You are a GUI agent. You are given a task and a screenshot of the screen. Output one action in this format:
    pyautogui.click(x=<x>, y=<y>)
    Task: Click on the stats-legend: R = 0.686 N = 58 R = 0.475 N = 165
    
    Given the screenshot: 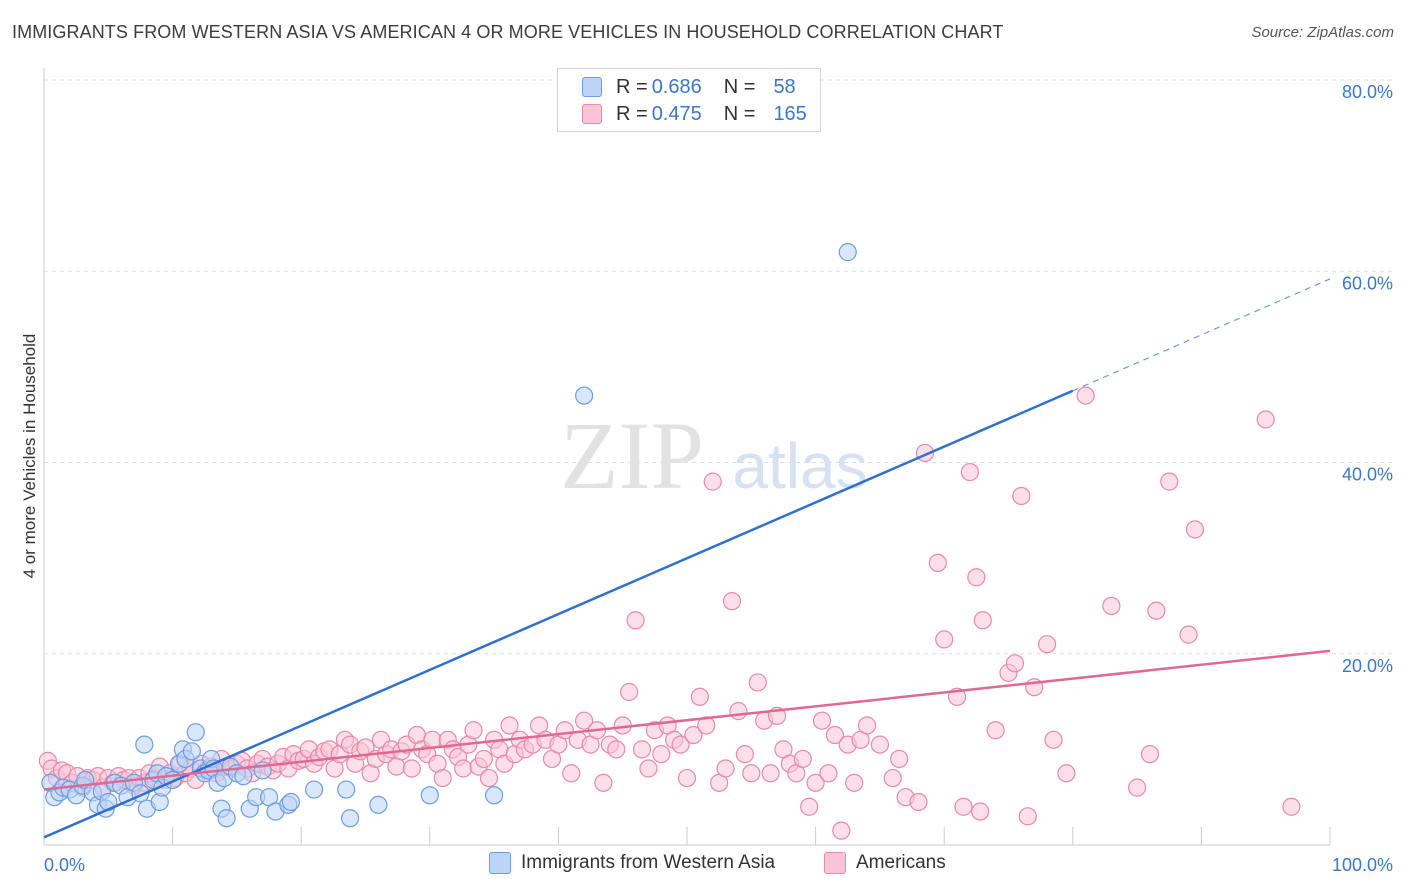 What is the action you would take?
    pyautogui.click(x=689, y=100)
    